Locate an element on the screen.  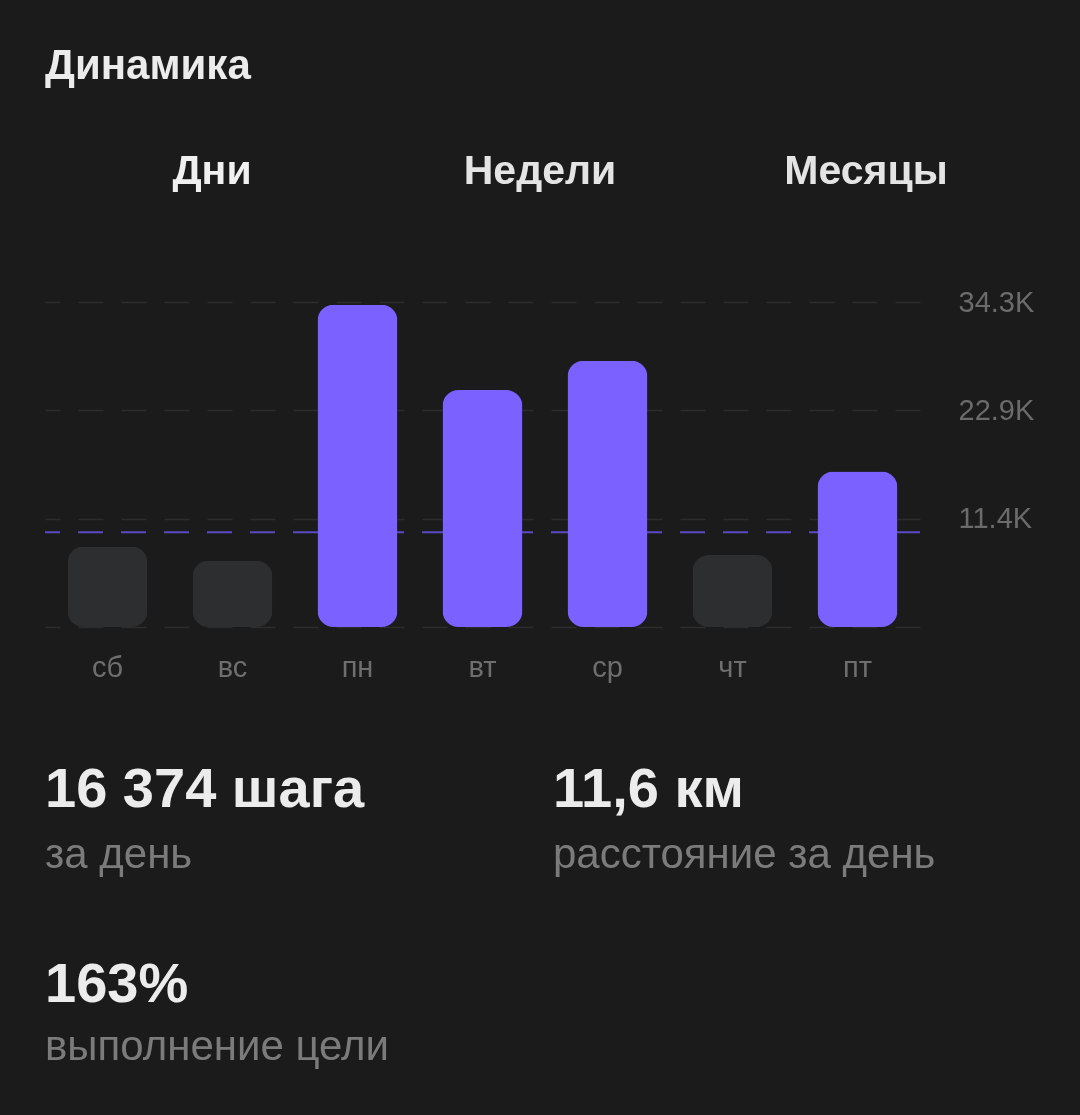
y-tick-label: 34.3K is located at coordinates (996, 301).